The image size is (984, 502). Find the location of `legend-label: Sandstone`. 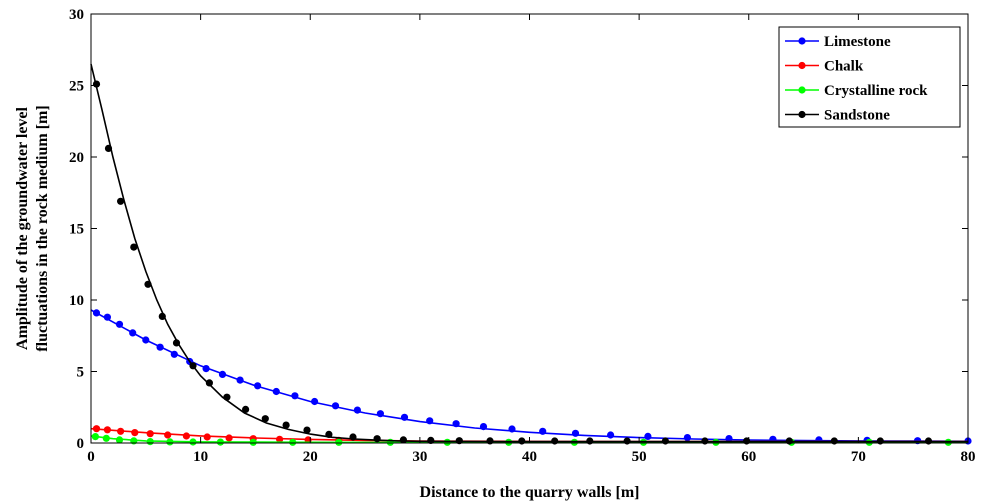

legend-label: Sandstone is located at coordinates (857, 116).